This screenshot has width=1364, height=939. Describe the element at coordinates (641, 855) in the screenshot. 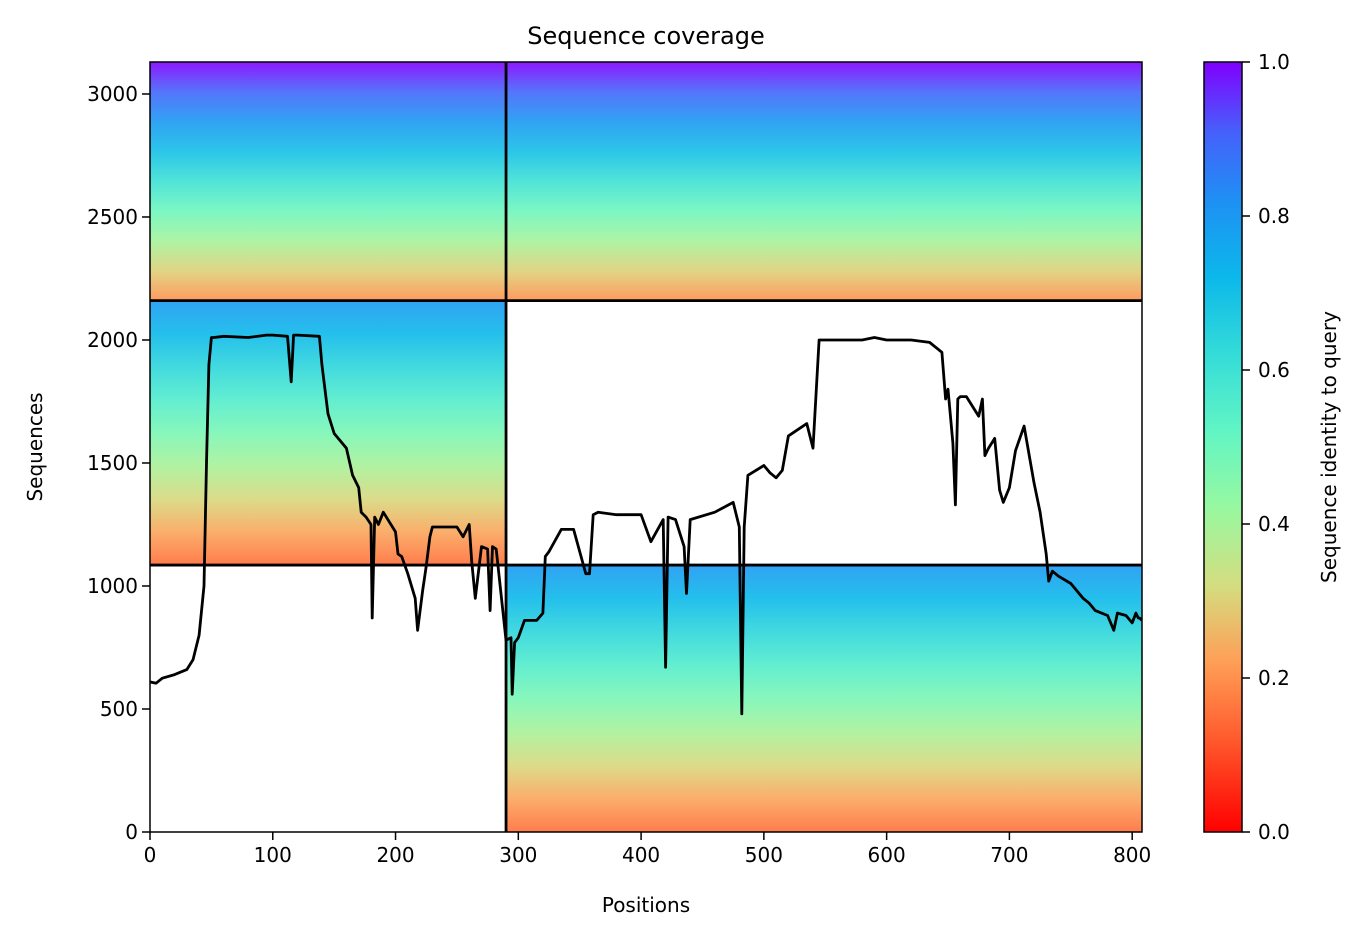

I see `x-tick-label: 400` at that location.